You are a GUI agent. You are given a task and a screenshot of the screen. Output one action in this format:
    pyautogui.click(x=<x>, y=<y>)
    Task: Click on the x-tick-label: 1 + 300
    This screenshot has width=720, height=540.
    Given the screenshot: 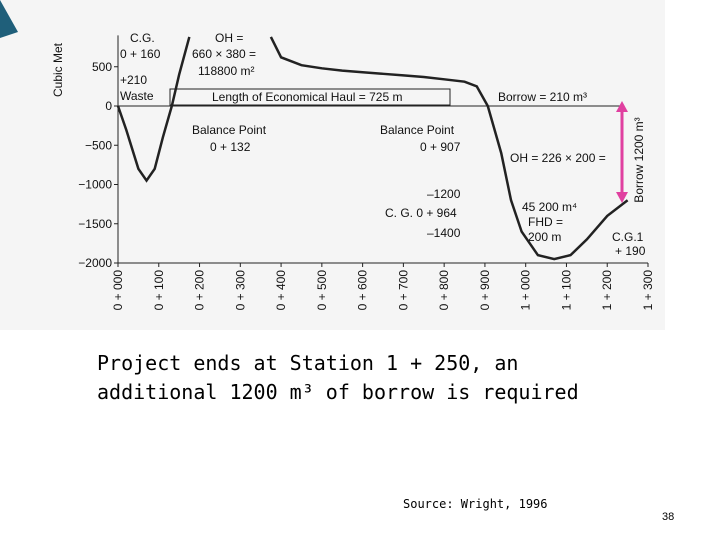 What is the action you would take?
    pyautogui.click(x=648, y=290)
    